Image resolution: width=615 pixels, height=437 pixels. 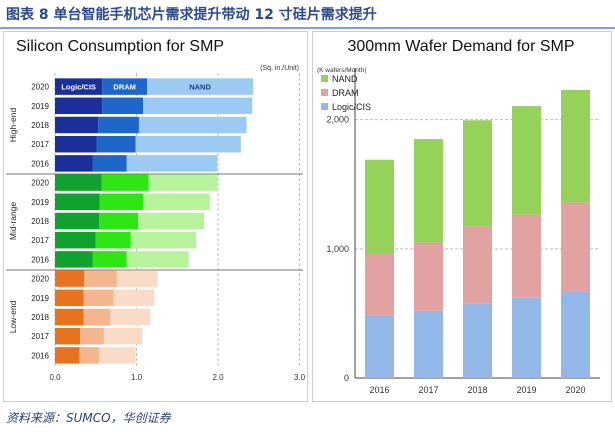 What do you see at coordinates (13, 316) in the screenshot?
I see `left-group-label: Low-end` at bounding box center [13, 316].